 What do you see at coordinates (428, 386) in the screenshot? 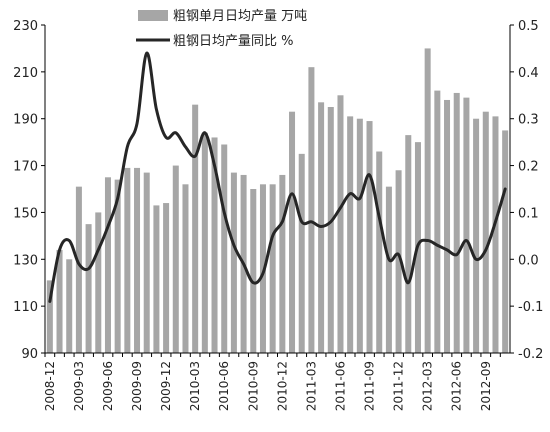
I see `x-tick-label: 2012-03` at bounding box center [428, 386].